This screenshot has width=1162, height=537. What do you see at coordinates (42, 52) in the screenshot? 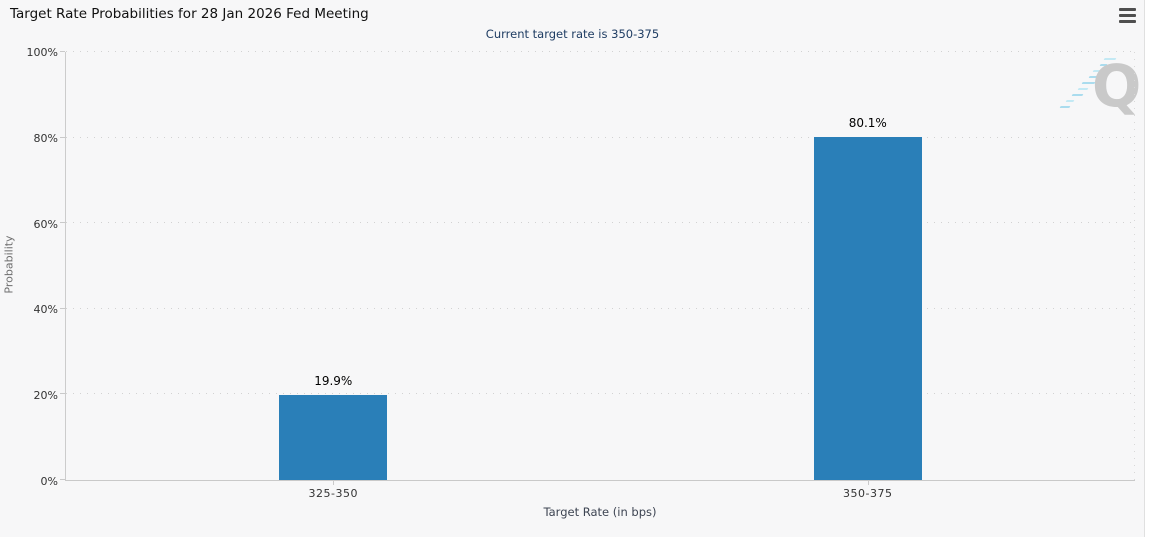
I see `y-tick-label: 100%` at bounding box center [42, 52].